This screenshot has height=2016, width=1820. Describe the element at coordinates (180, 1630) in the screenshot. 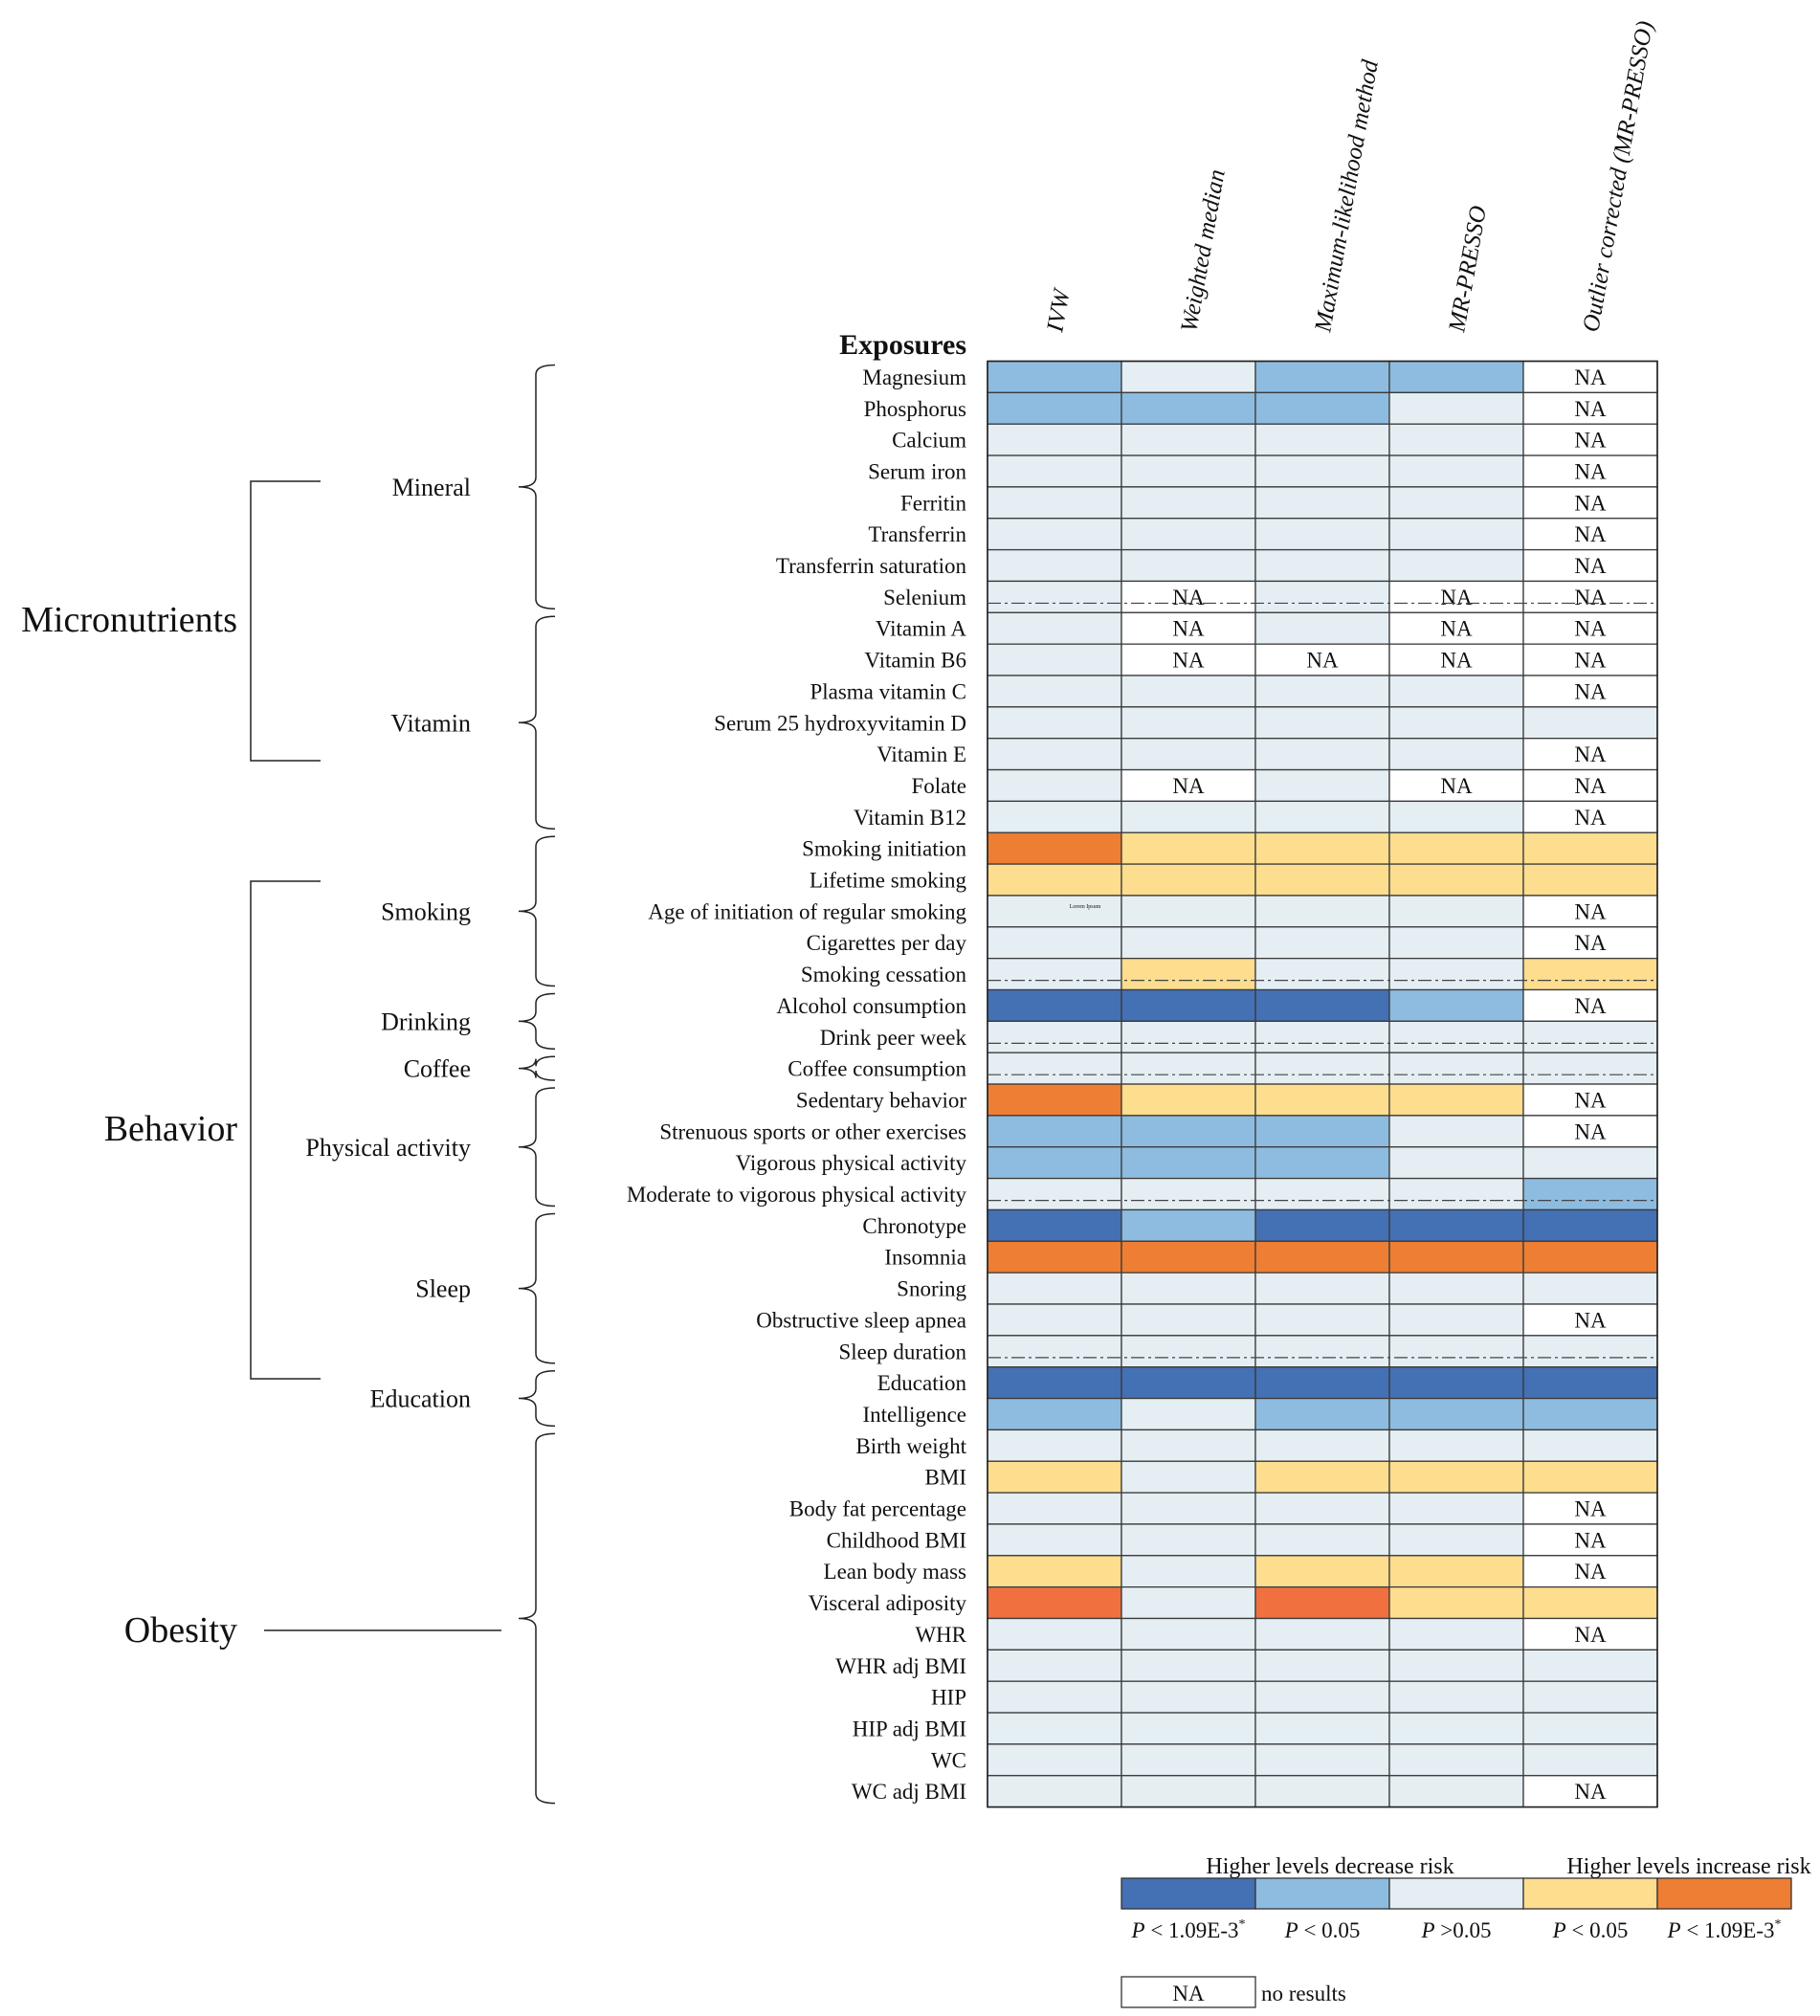

I see `category-label: Obesity` at that location.